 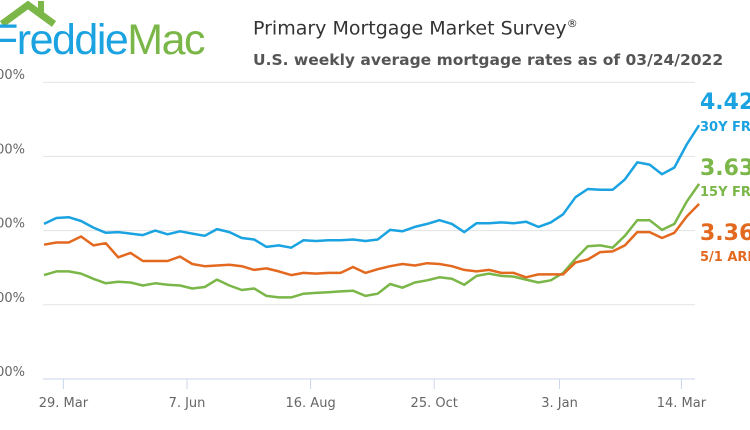 I want to click on logo-text-freddie: Freddie, so click(x=64, y=40).